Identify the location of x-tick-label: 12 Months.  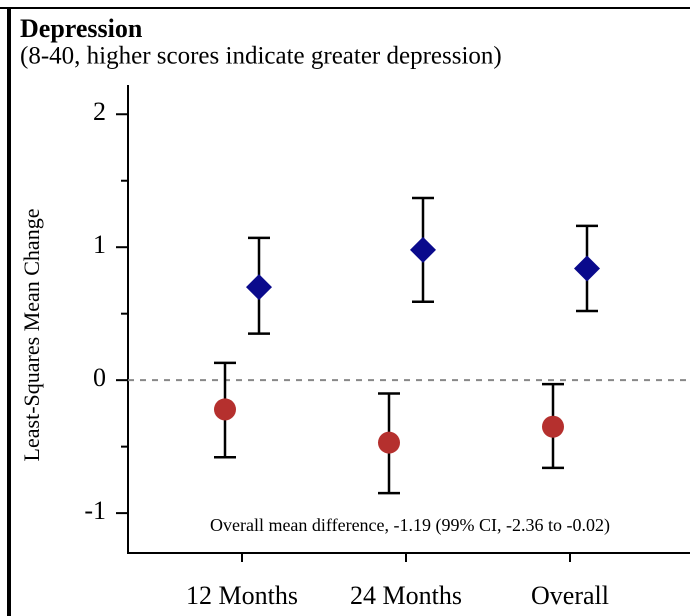
(242, 595).